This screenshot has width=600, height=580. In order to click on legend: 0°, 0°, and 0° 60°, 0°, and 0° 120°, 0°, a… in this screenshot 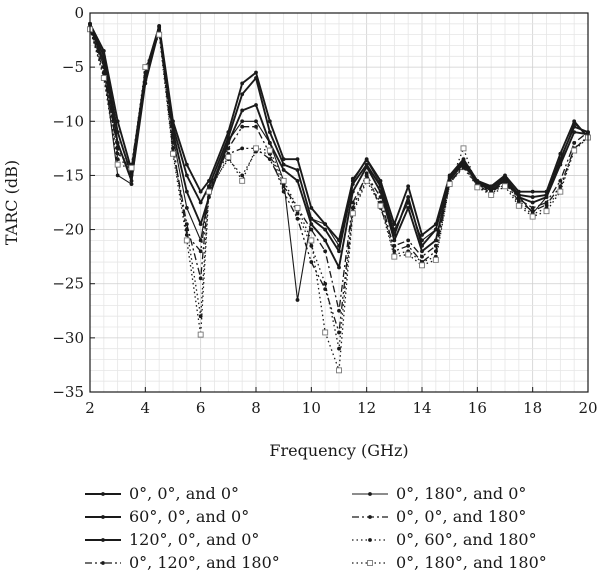, I will do `click(316, 528)`.